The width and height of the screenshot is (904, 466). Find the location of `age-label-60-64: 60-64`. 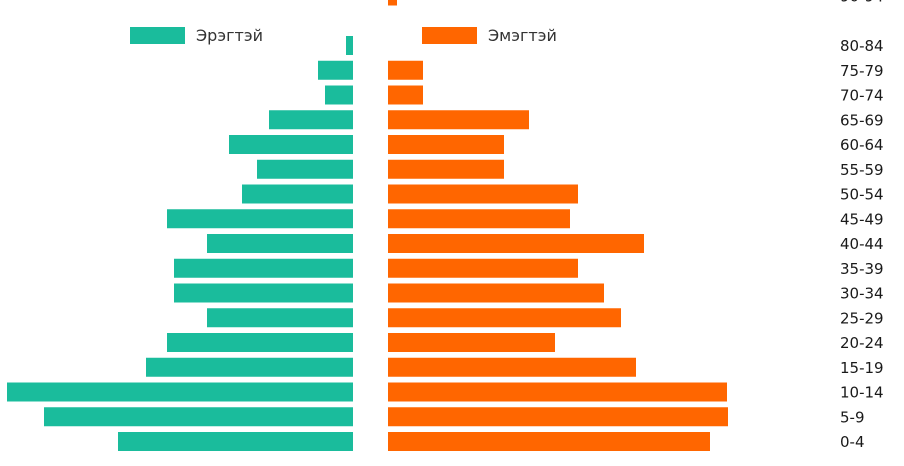

age-label-60-64: 60-64 is located at coordinates (862, 145).